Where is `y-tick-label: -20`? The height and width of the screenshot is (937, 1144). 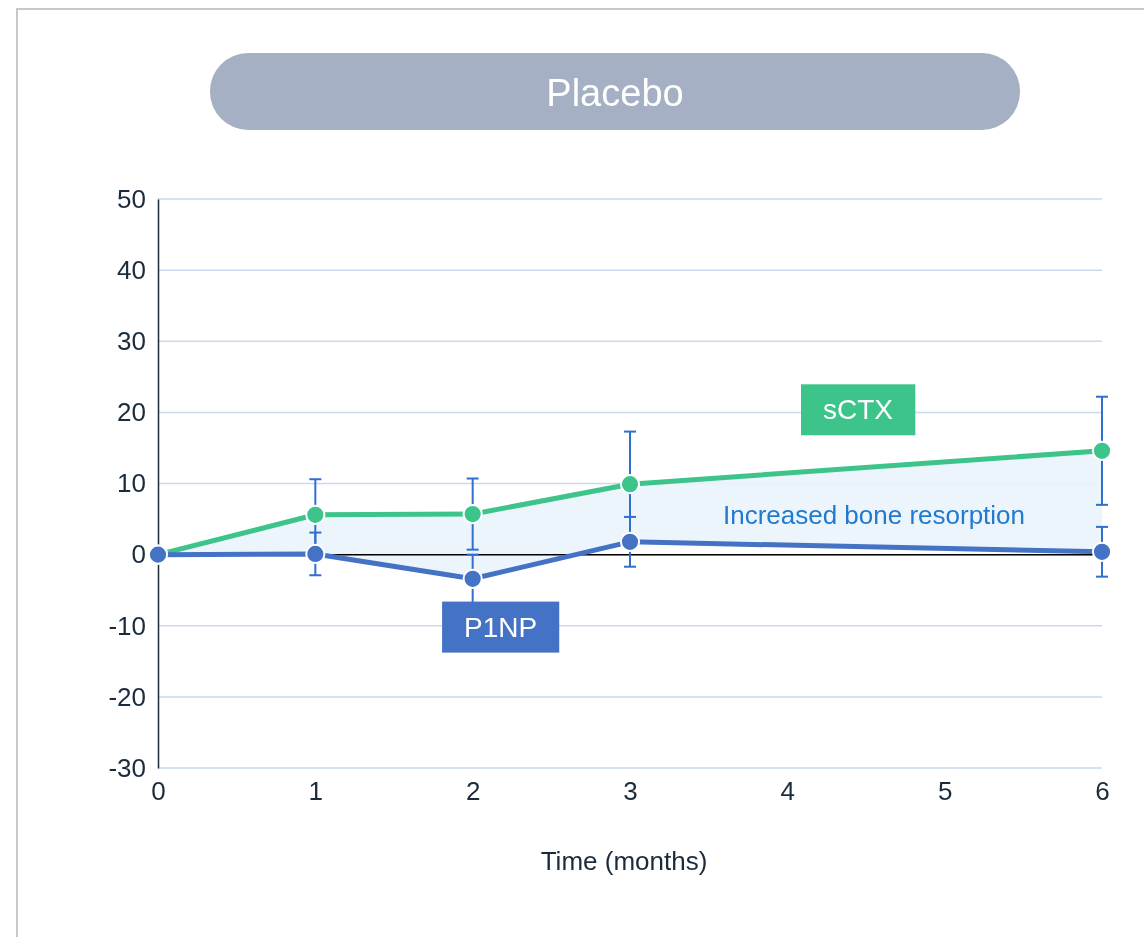 y-tick-label: -20 is located at coordinates (127, 696).